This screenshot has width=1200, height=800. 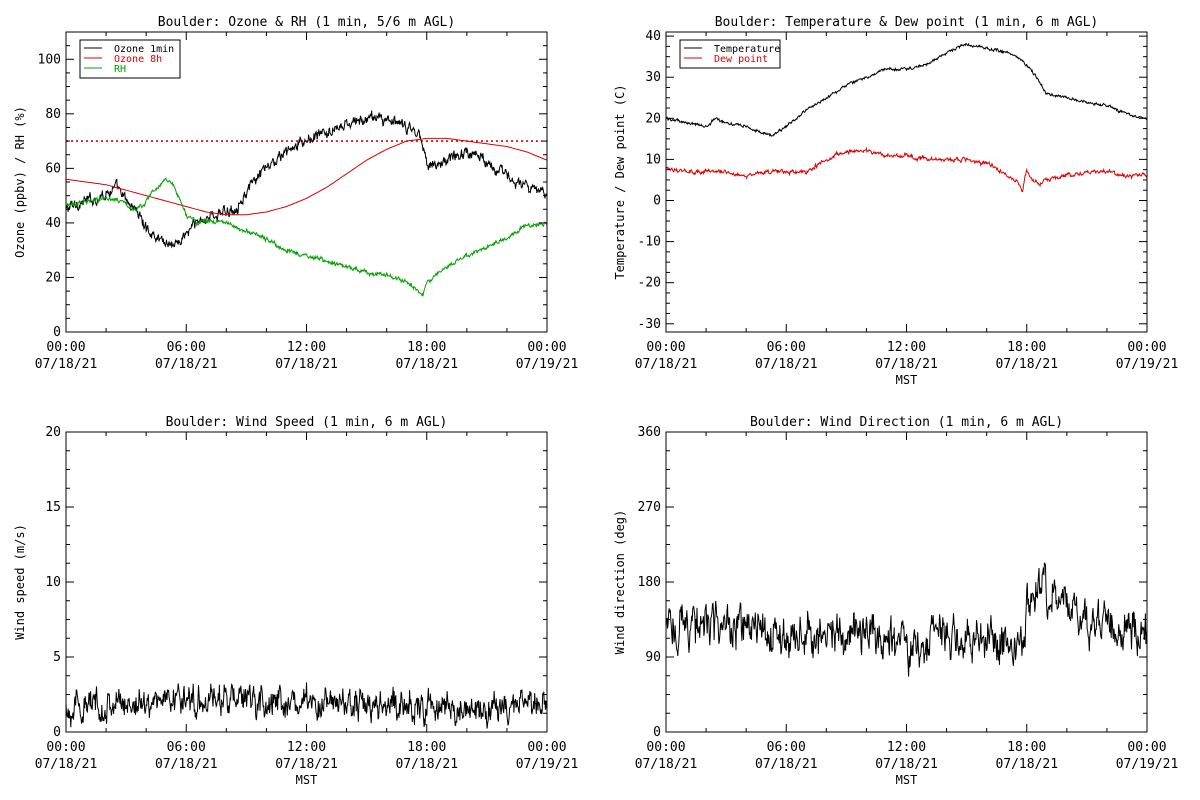 I want to click on y-tick-label: 90, so click(x=653, y=657).